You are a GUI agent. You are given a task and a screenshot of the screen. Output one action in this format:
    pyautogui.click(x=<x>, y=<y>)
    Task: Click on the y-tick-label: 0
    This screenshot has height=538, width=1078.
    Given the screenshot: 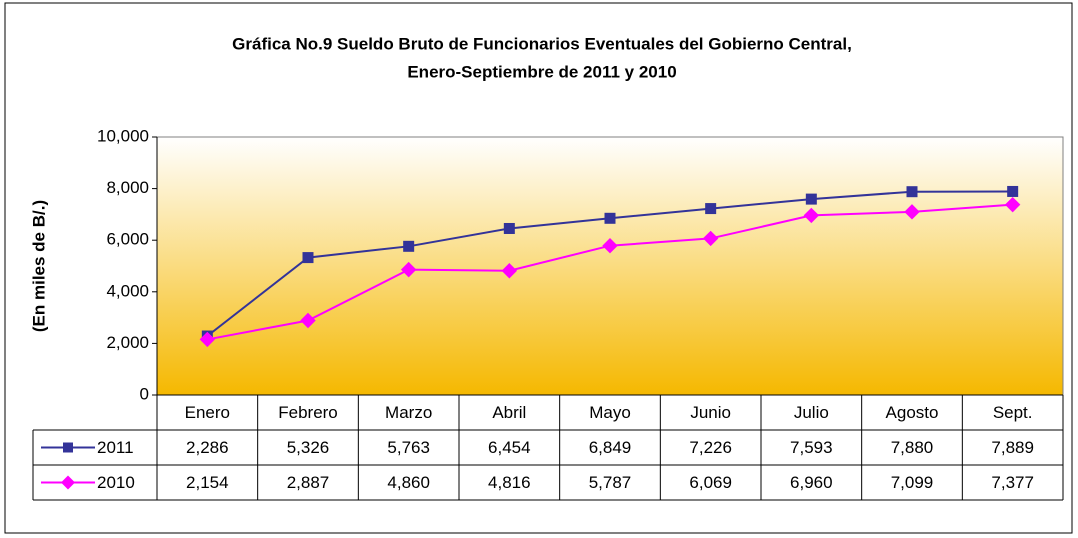 What is the action you would take?
    pyautogui.click(x=144, y=393)
    